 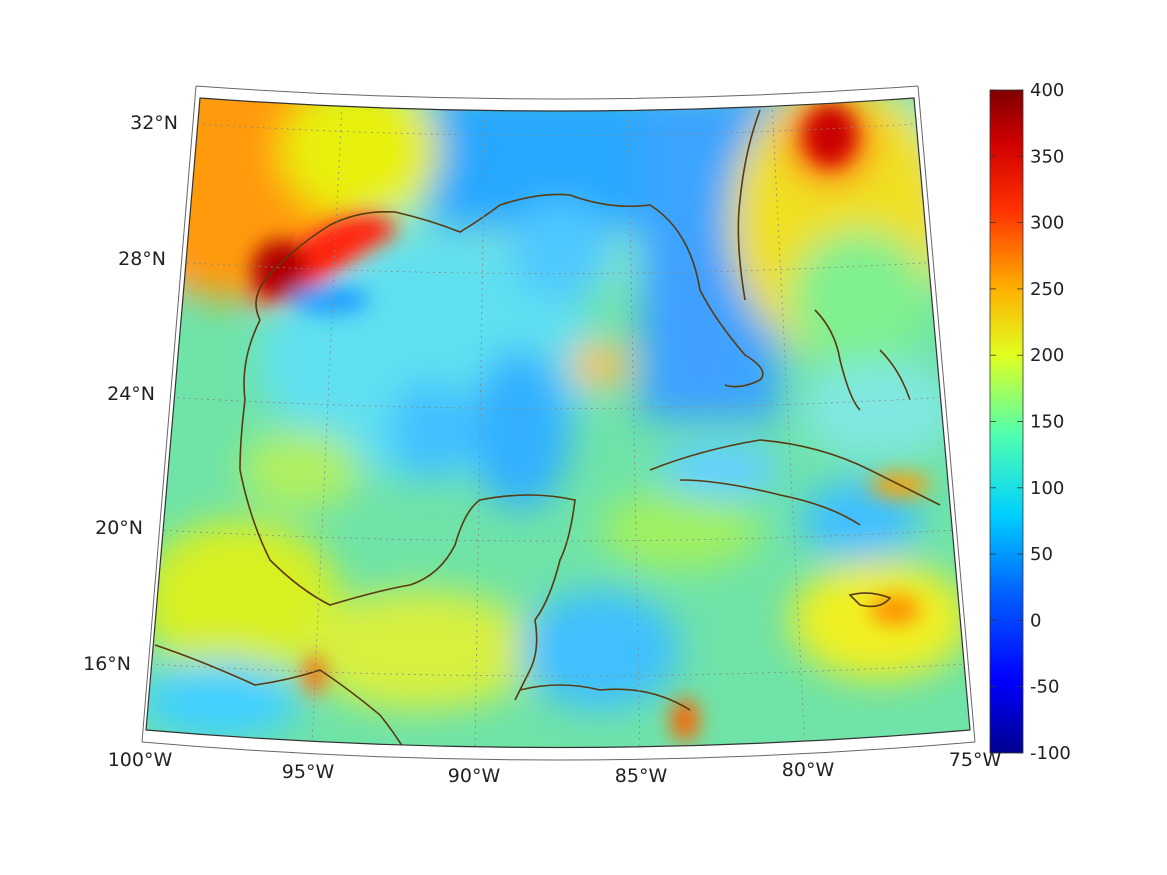 What do you see at coordinates (1050, 753) in the screenshot?
I see `colorbar-label: -100` at bounding box center [1050, 753].